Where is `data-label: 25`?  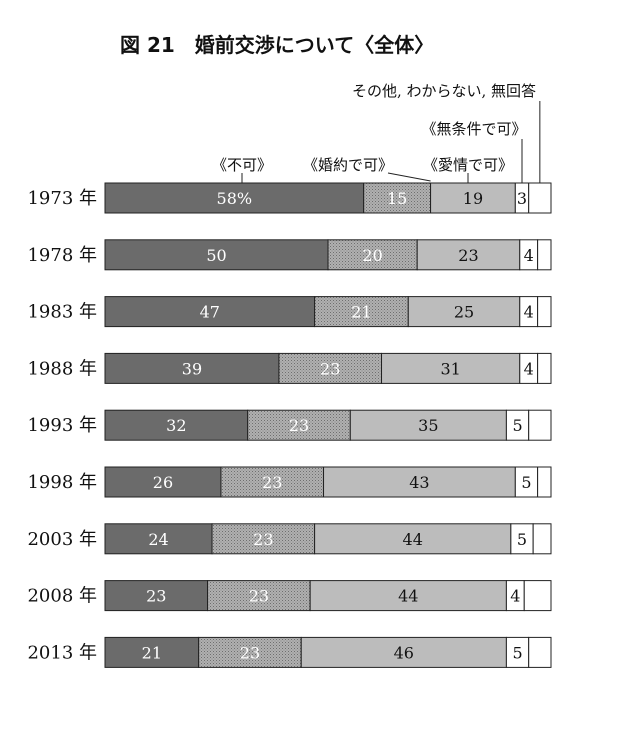
data-label: 25 is located at coordinates (464, 312).